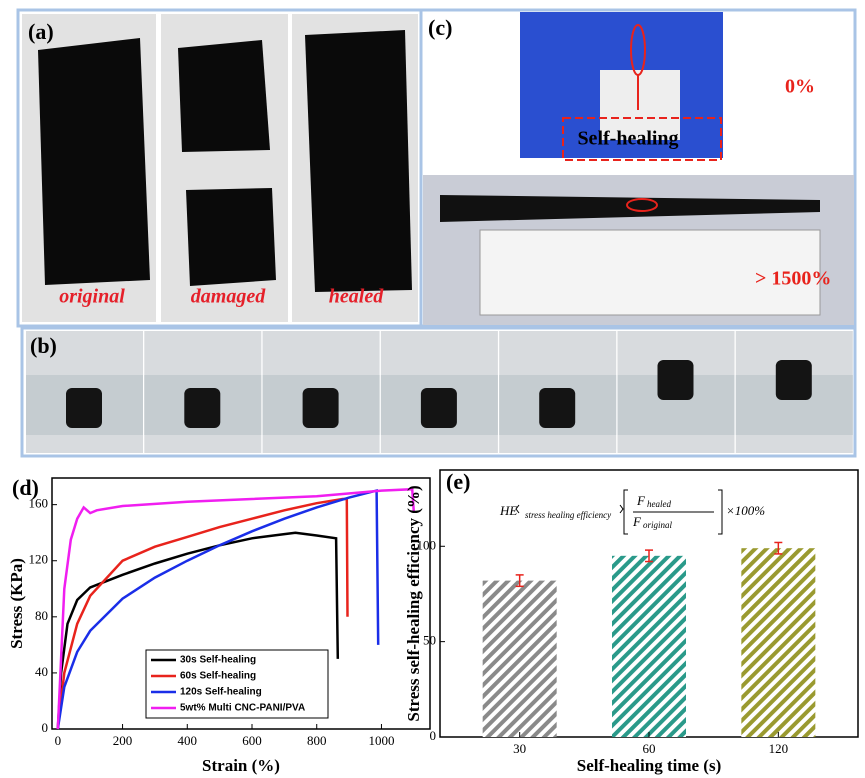 This screenshot has height=778, width=865. What do you see at coordinates (228, 297) in the screenshot?
I see `photo-caption: damaged` at bounding box center [228, 297].